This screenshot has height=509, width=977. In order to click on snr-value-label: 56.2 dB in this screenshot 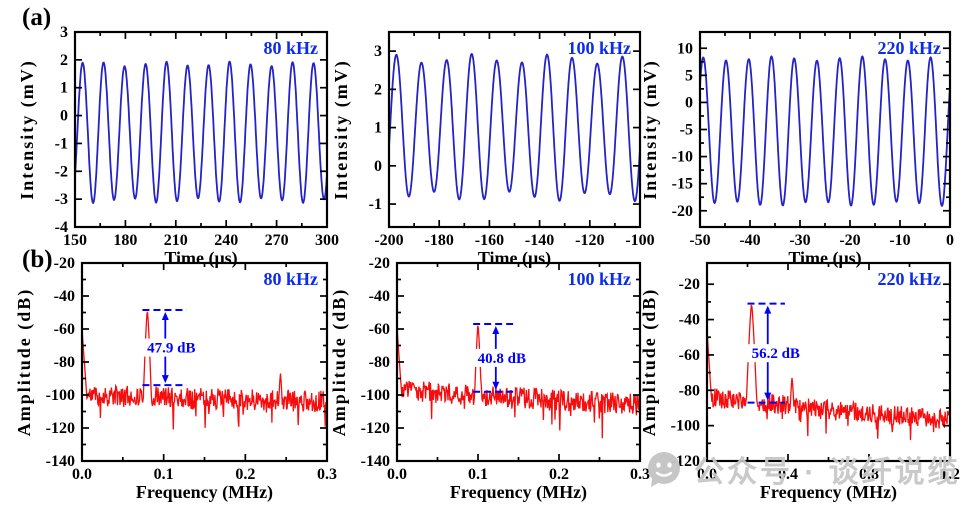, I will do `click(776, 354)`.